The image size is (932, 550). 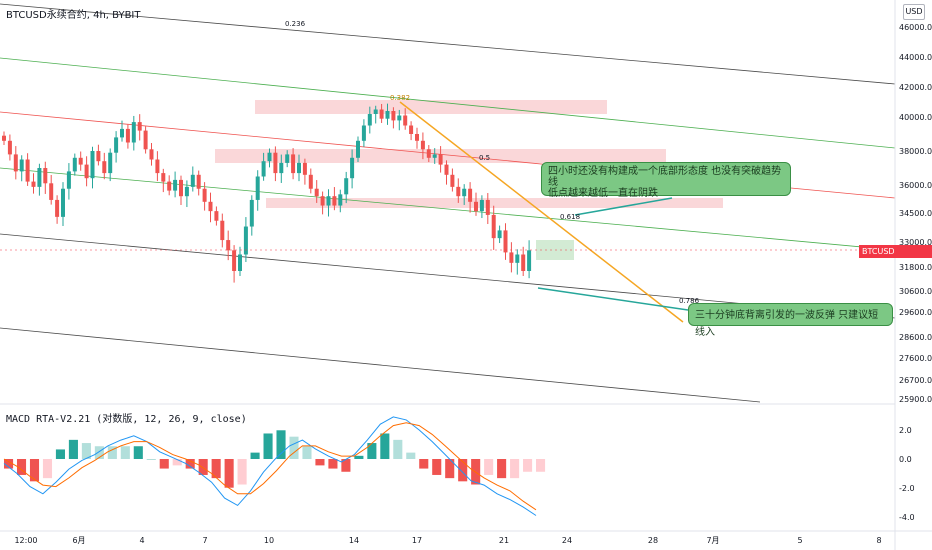 I want to click on time-tick-label: 14, so click(x=354, y=540).